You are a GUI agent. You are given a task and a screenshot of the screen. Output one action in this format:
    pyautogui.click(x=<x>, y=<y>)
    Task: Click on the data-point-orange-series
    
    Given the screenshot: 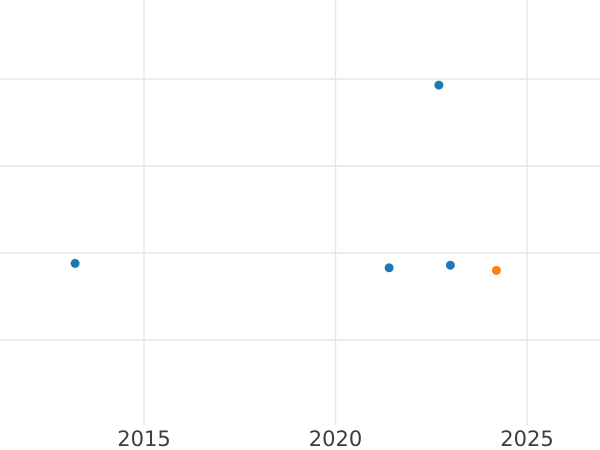 What is the action you would take?
    pyautogui.click(x=496, y=270)
    